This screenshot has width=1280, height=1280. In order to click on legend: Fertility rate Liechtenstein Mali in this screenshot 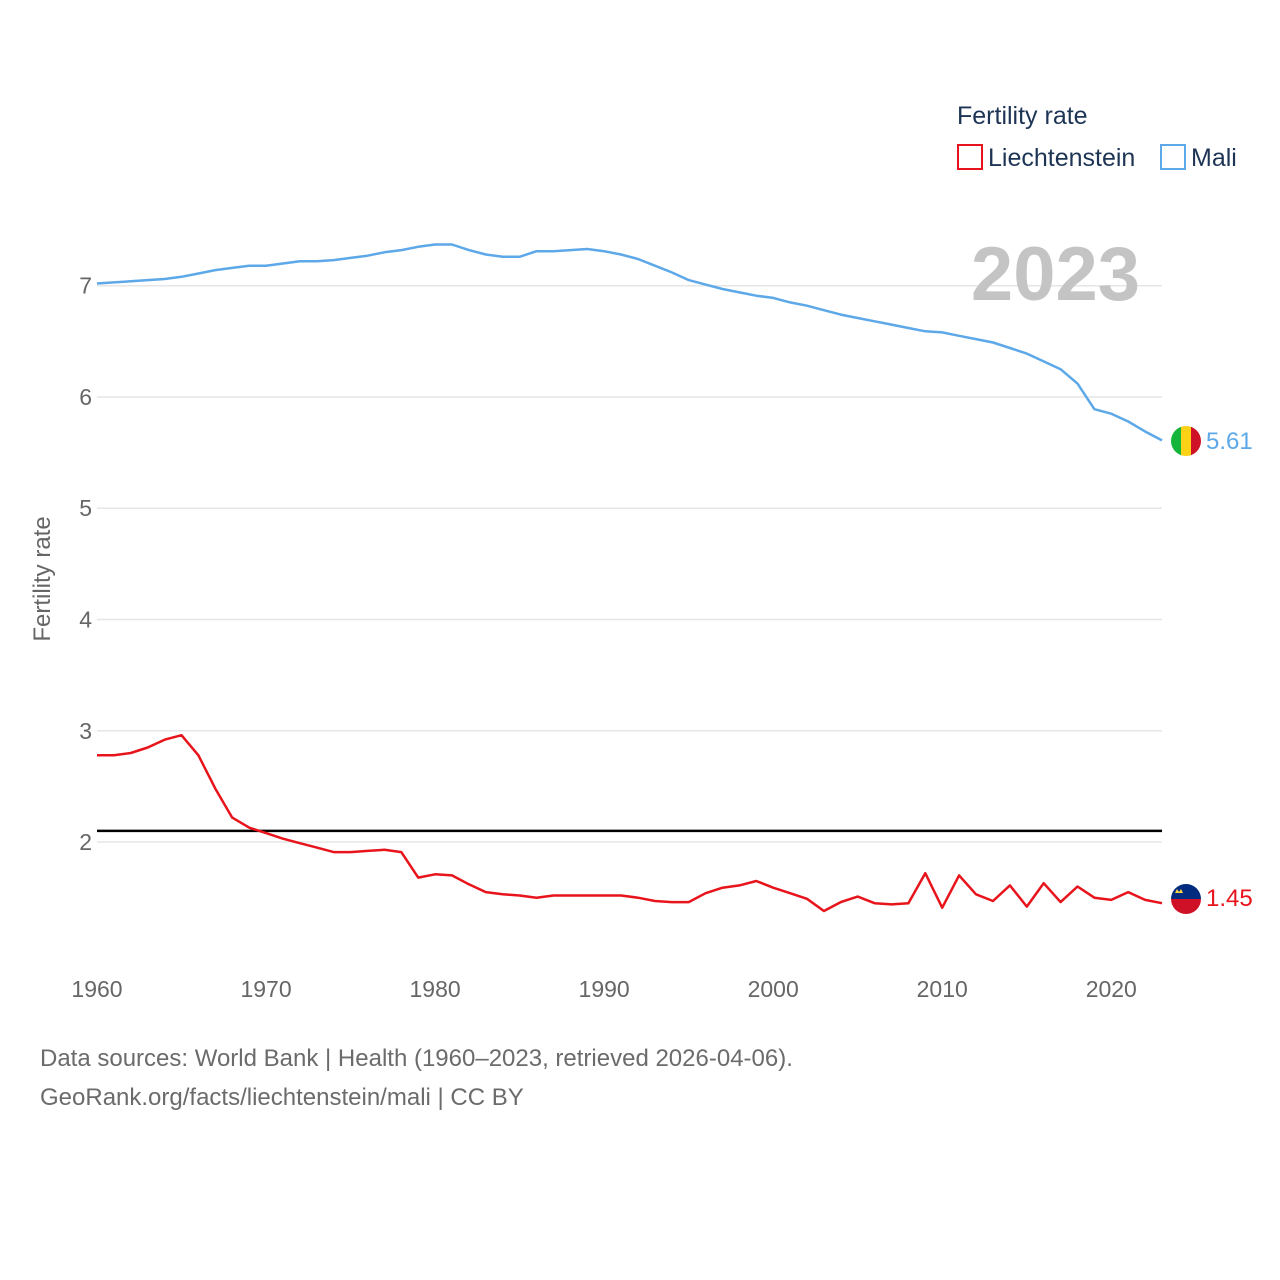, I will do `click(1097, 137)`.